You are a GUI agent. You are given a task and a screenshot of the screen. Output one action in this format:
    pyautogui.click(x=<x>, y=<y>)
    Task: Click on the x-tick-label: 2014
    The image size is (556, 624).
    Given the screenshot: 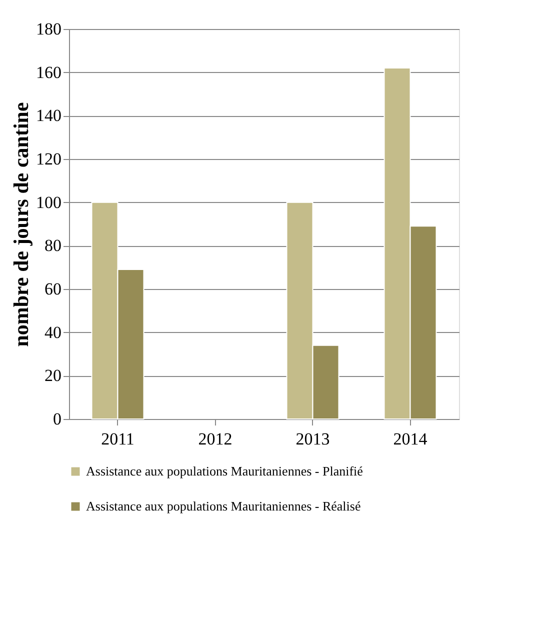 What is the action you would take?
    pyautogui.click(x=410, y=439)
    